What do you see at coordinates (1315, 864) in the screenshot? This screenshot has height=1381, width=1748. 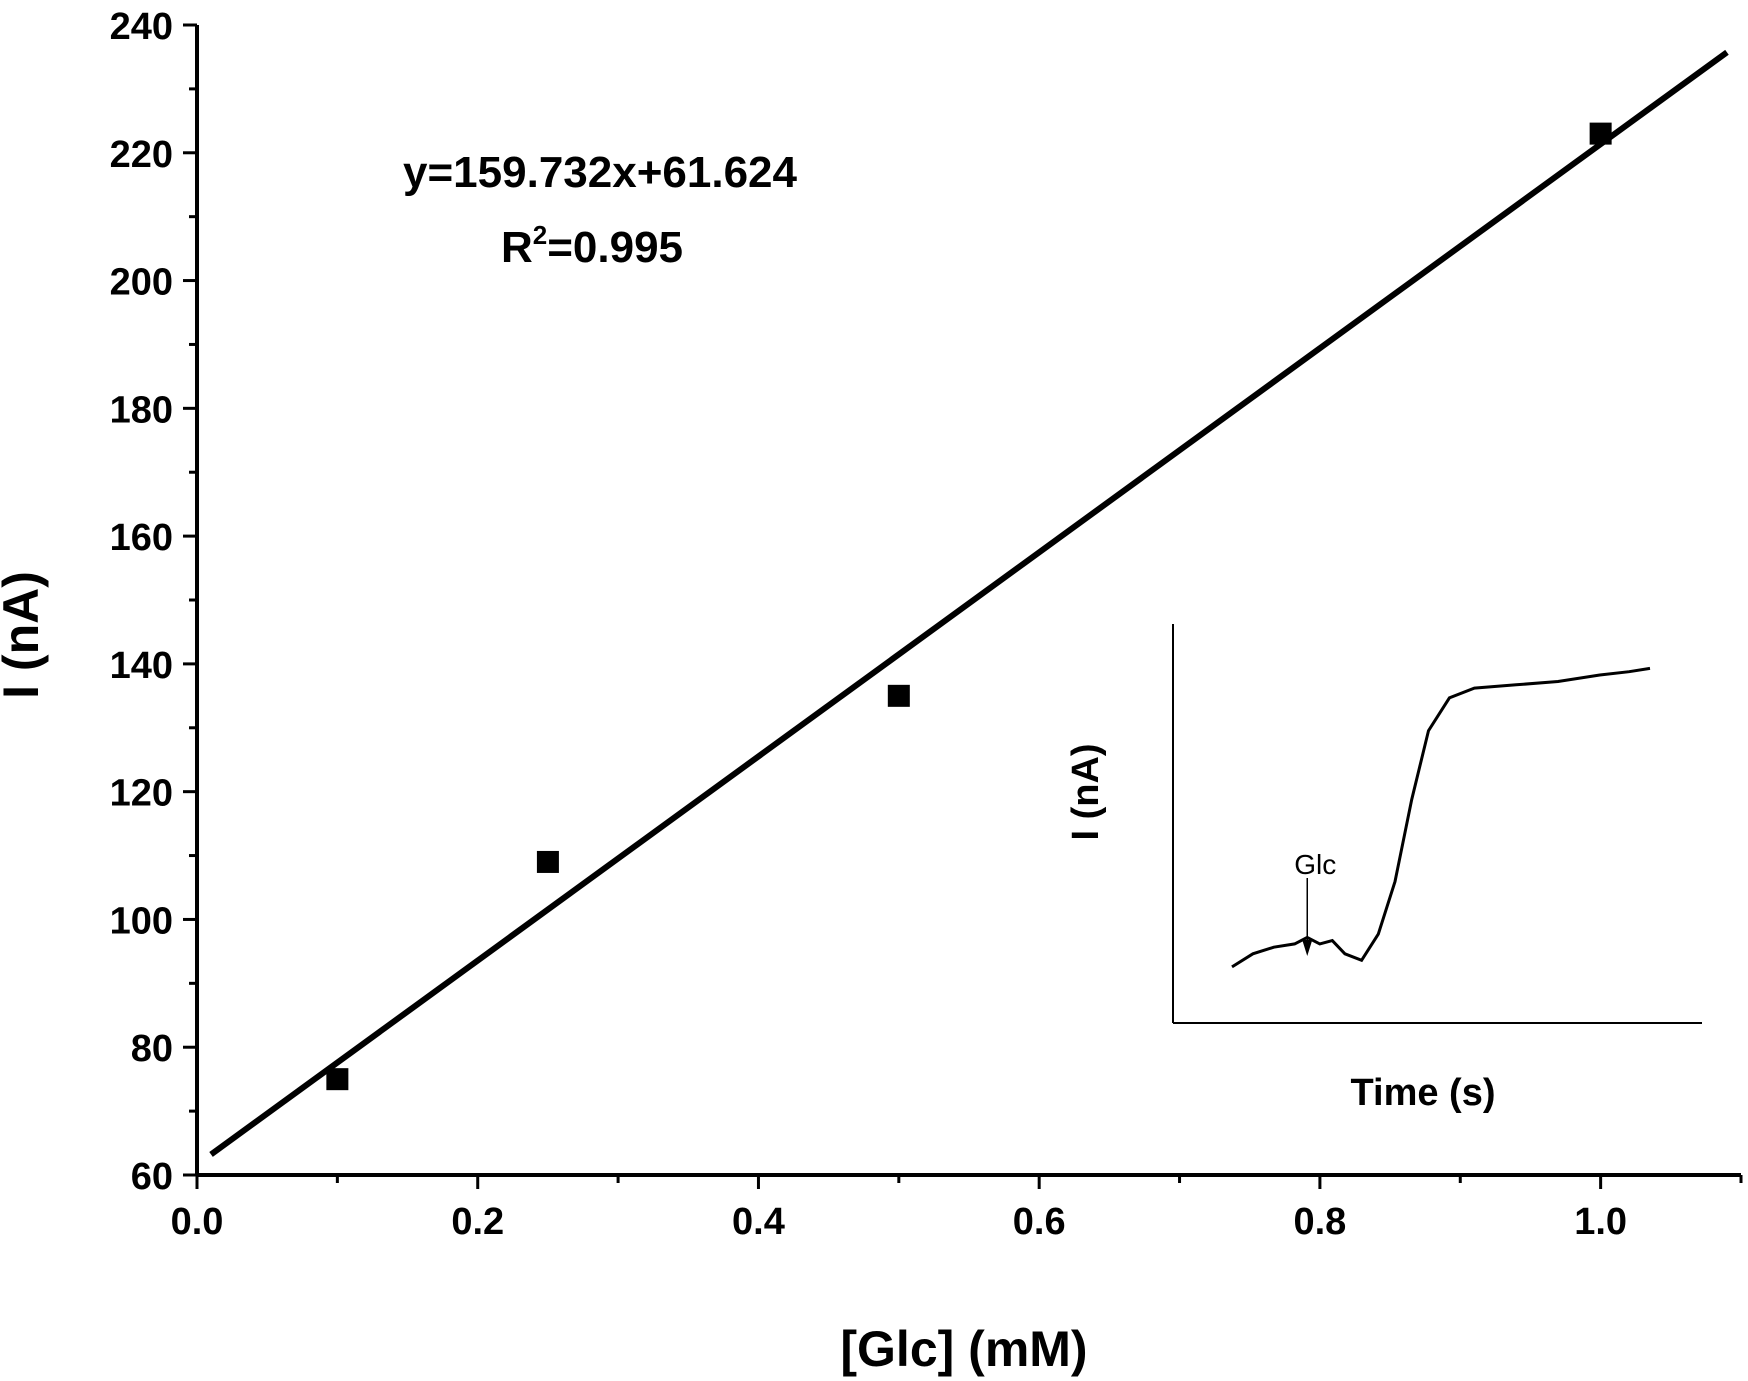 I see `glc-marker-label: Glc` at bounding box center [1315, 864].